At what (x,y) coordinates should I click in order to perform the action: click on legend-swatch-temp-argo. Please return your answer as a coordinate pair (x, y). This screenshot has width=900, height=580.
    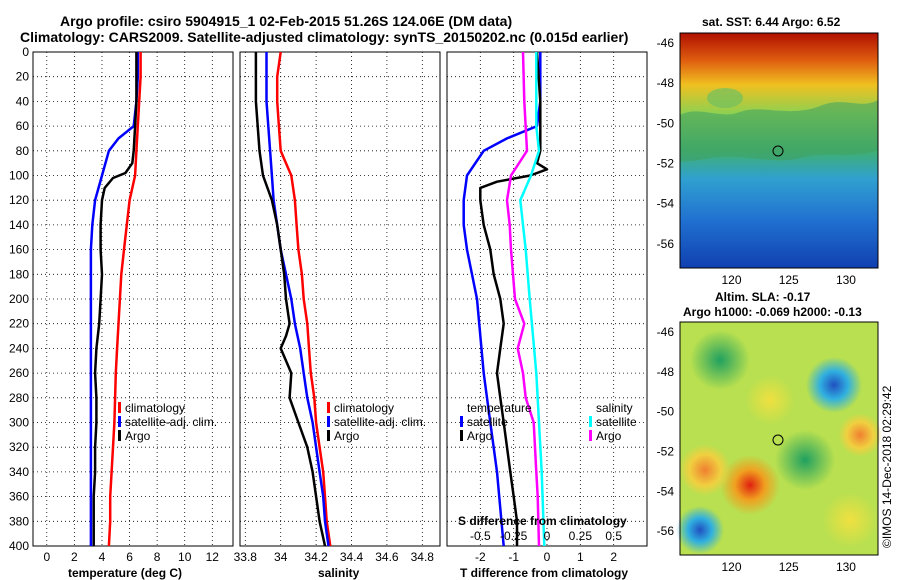
    Looking at the image, I should click on (461, 435).